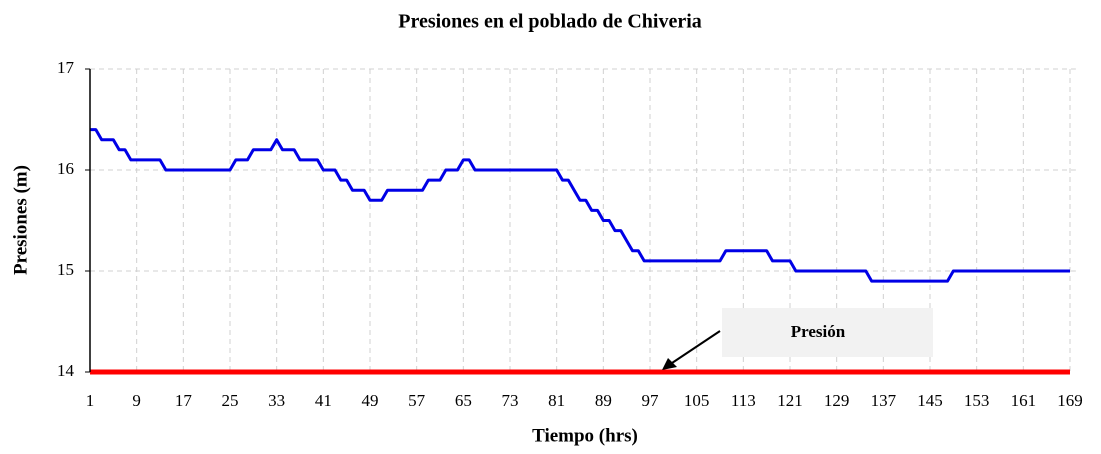 The width and height of the screenshot is (1101, 454). What do you see at coordinates (697, 400) in the screenshot?
I see `x-tick-label: 105` at bounding box center [697, 400].